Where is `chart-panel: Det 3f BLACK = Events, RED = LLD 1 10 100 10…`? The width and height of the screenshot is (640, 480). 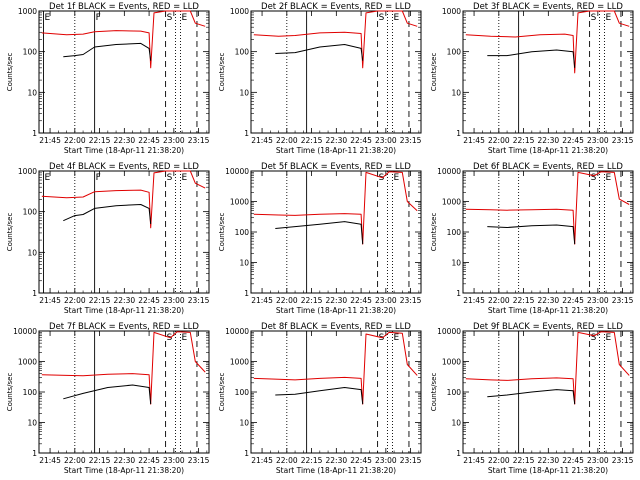 chart-panel: Det 3f BLACK = Events, RED = LLD 1 10 100 10… is located at coordinates (532, 78).